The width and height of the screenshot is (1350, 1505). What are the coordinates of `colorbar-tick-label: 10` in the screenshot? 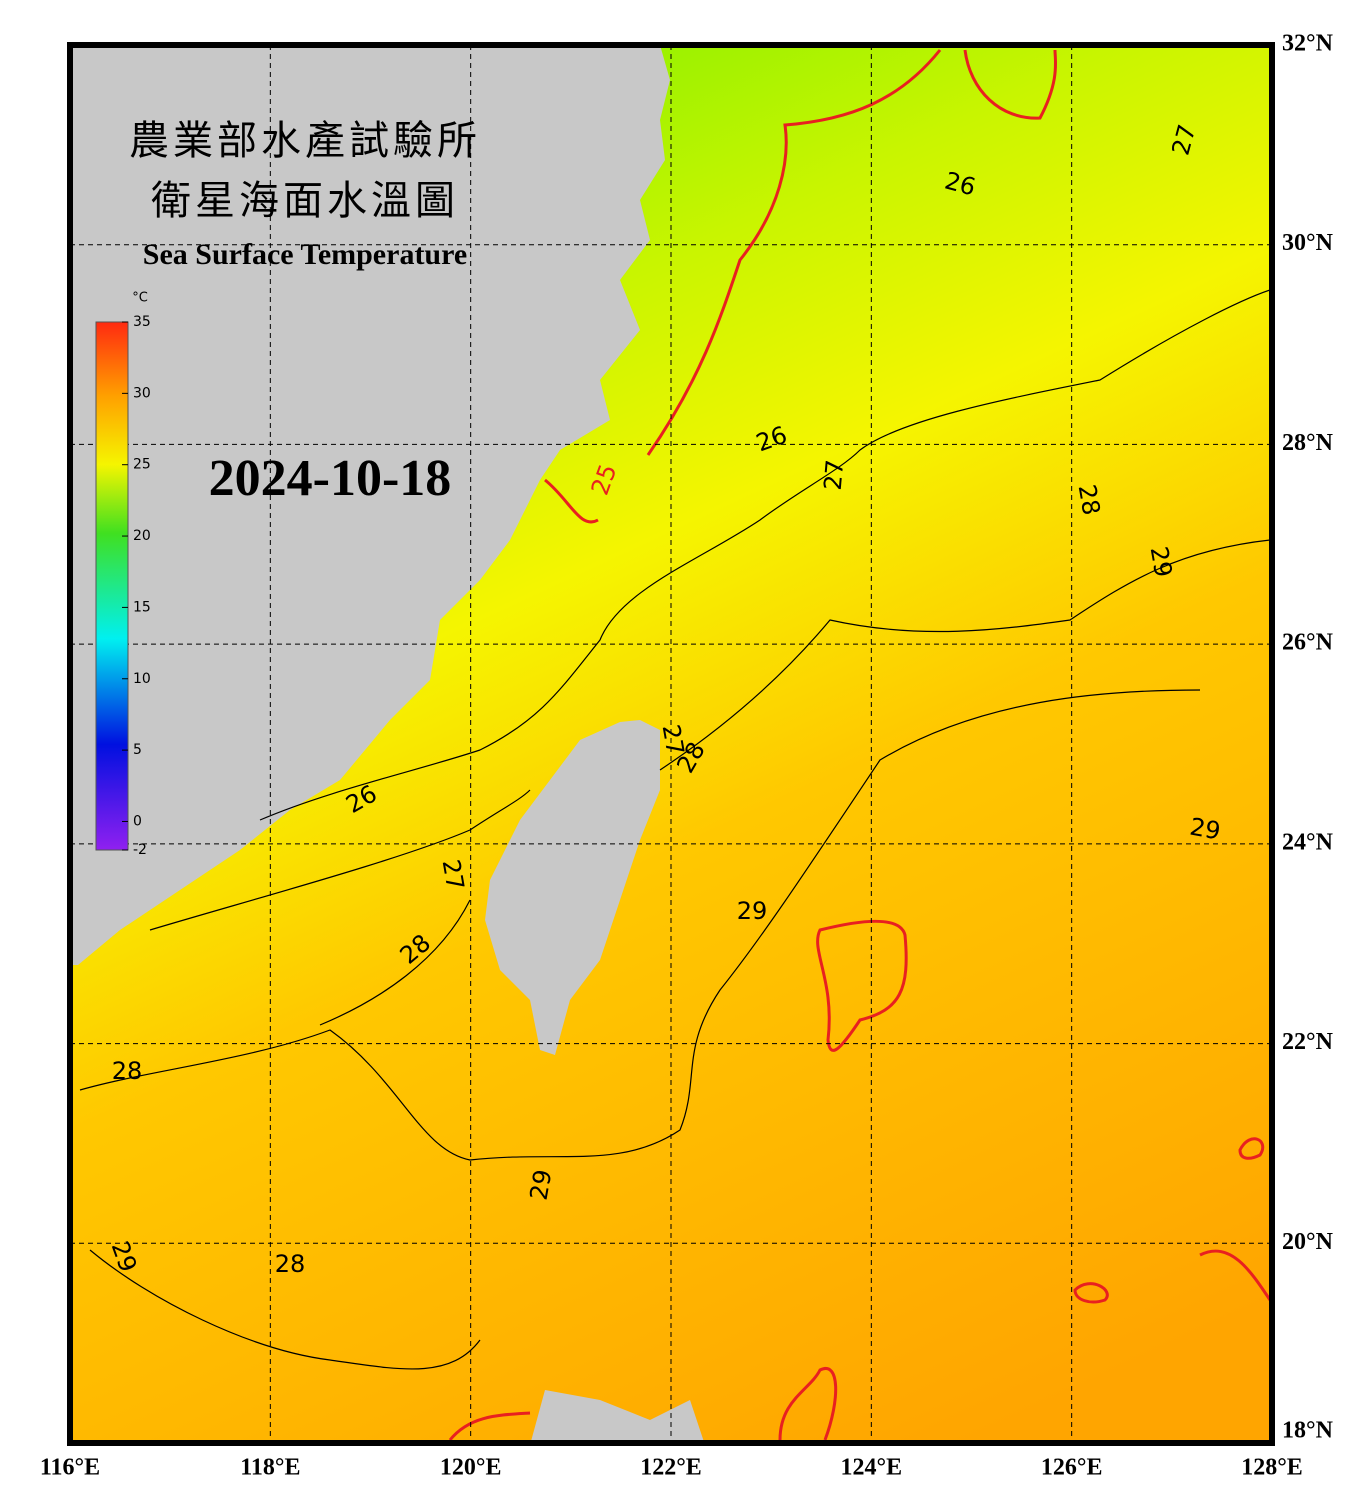 It's located at (142, 679).